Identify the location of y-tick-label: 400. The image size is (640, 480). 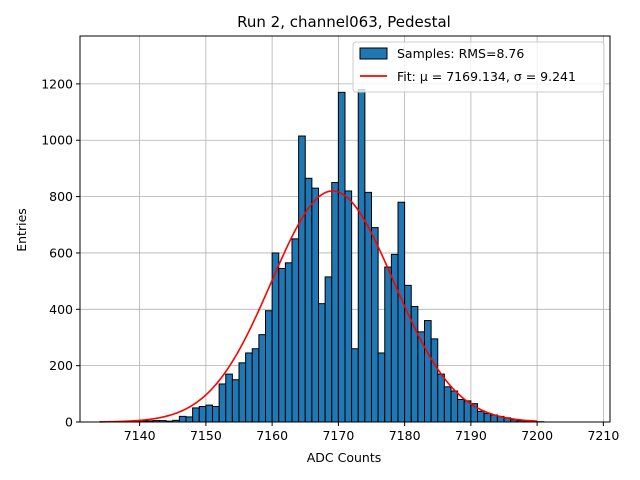
(61, 309).